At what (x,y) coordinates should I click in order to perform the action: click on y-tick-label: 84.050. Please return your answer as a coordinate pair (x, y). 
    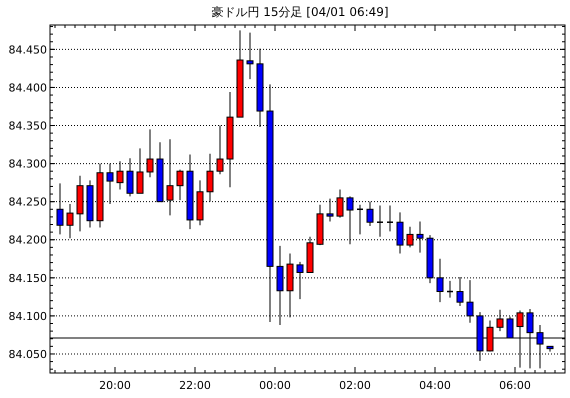
    Looking at the image, I should click on (27, 354).